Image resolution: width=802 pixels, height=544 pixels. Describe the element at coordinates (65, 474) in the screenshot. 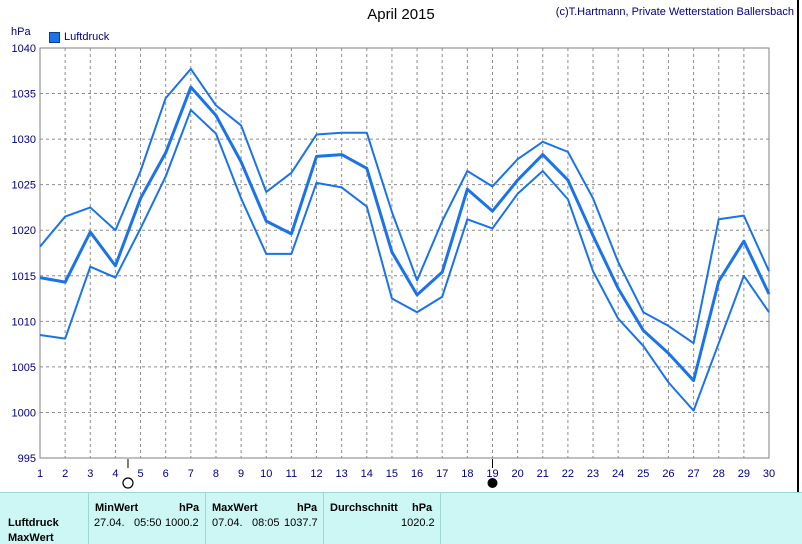

I see `x-tick-label: 2` at that location.